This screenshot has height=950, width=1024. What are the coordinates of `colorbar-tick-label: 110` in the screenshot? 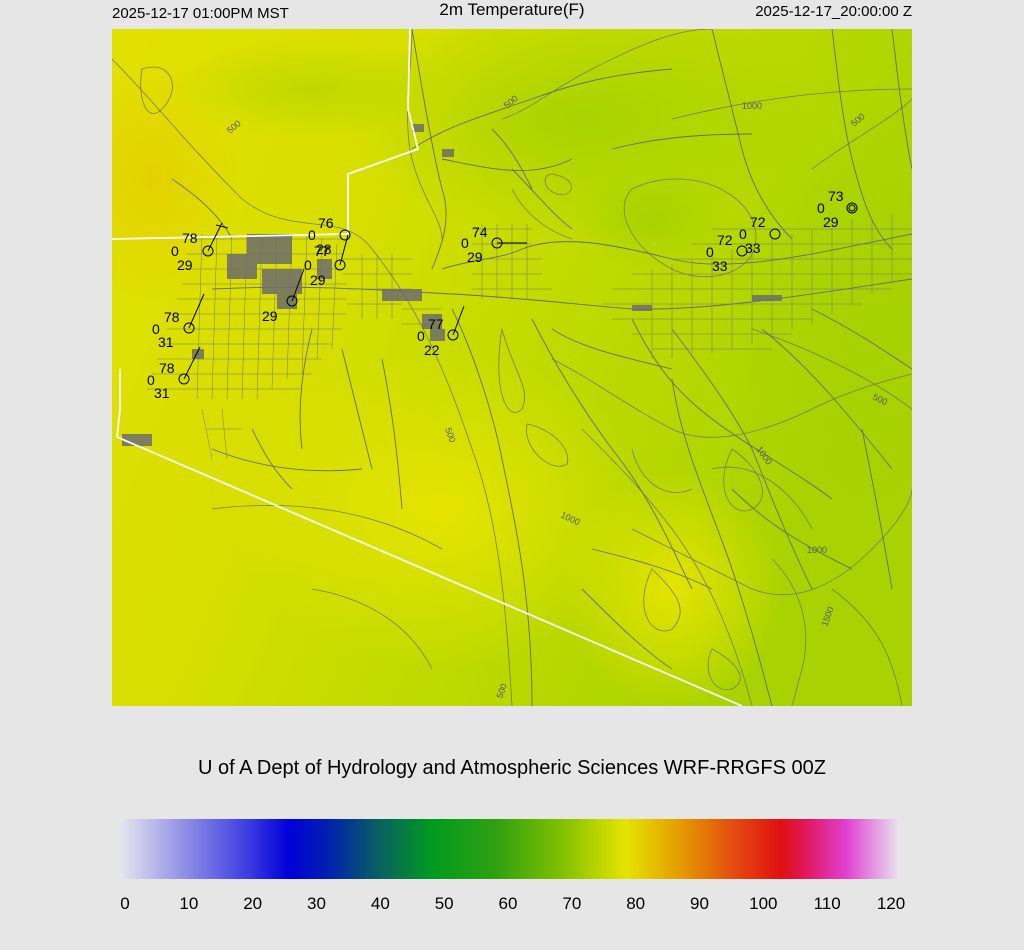 It's located at (827, 903).